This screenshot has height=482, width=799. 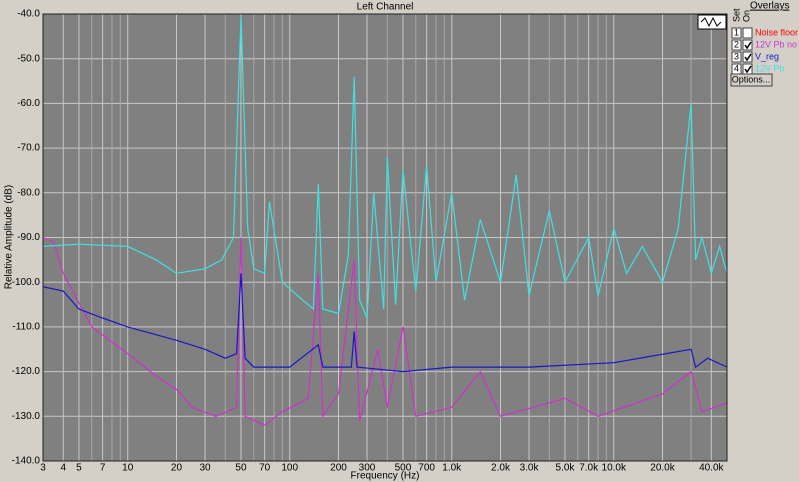 I want to click on x-tick-label: 700, so click(x=426, y=468).